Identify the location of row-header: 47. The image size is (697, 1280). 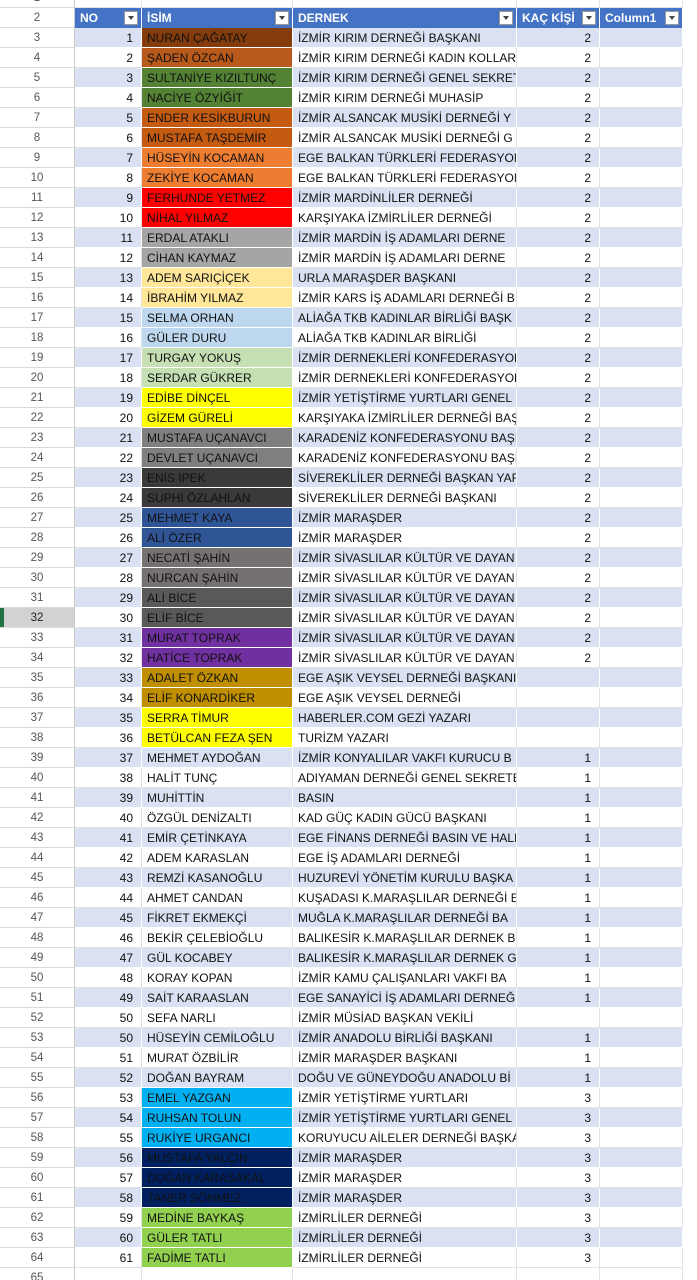
(37, 918).